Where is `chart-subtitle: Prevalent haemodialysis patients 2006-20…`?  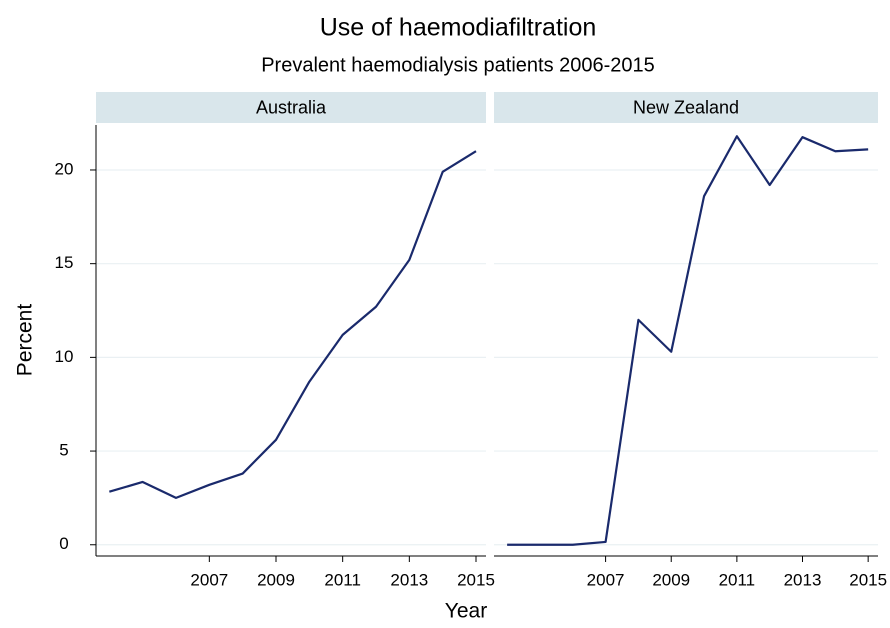 chart-subtitle: Prevalent haemodialysis patients 2006-20… is located at coordinates (458, 65).